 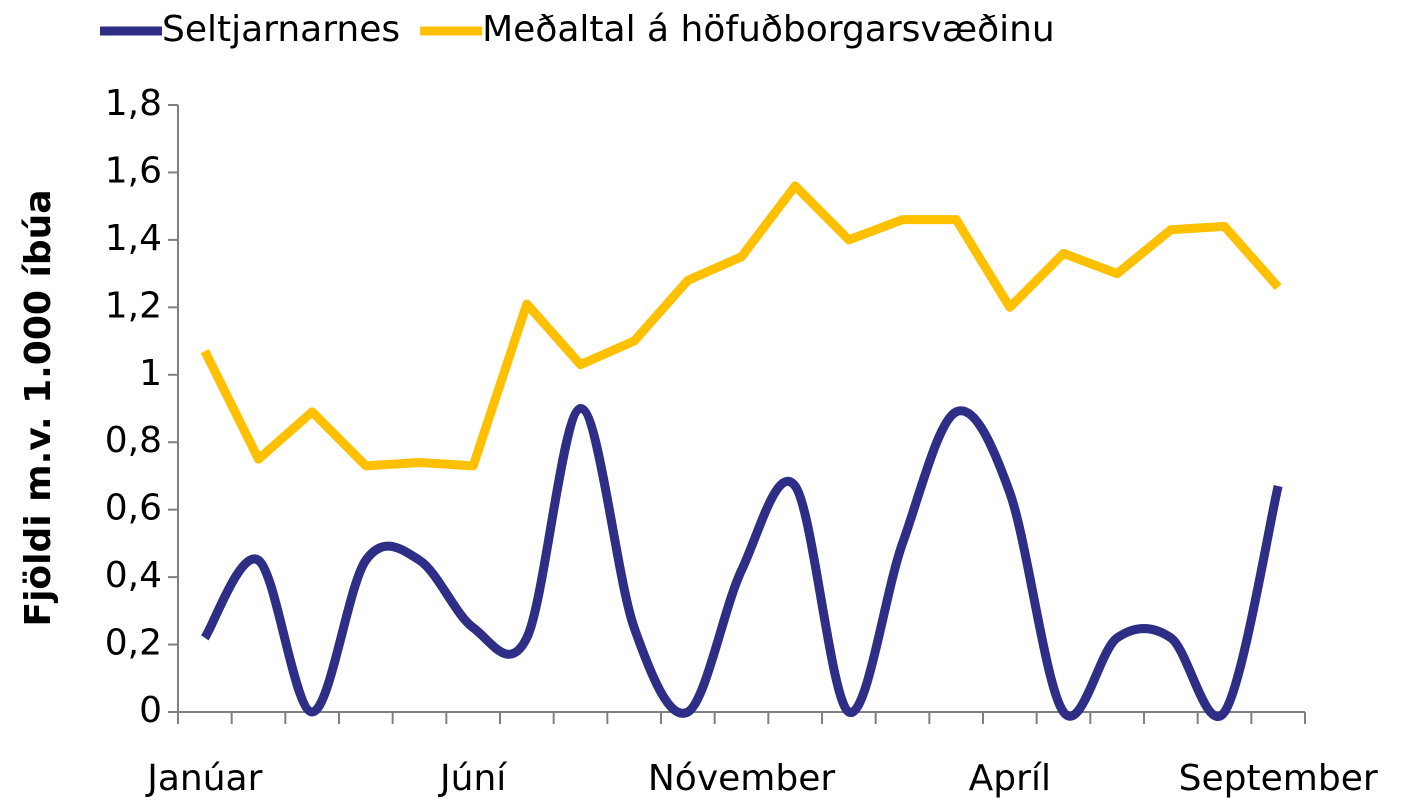 I want to click on legend-label: Meðaltal á höfuðborgarsvæðinu, so click(x=768, y=29).